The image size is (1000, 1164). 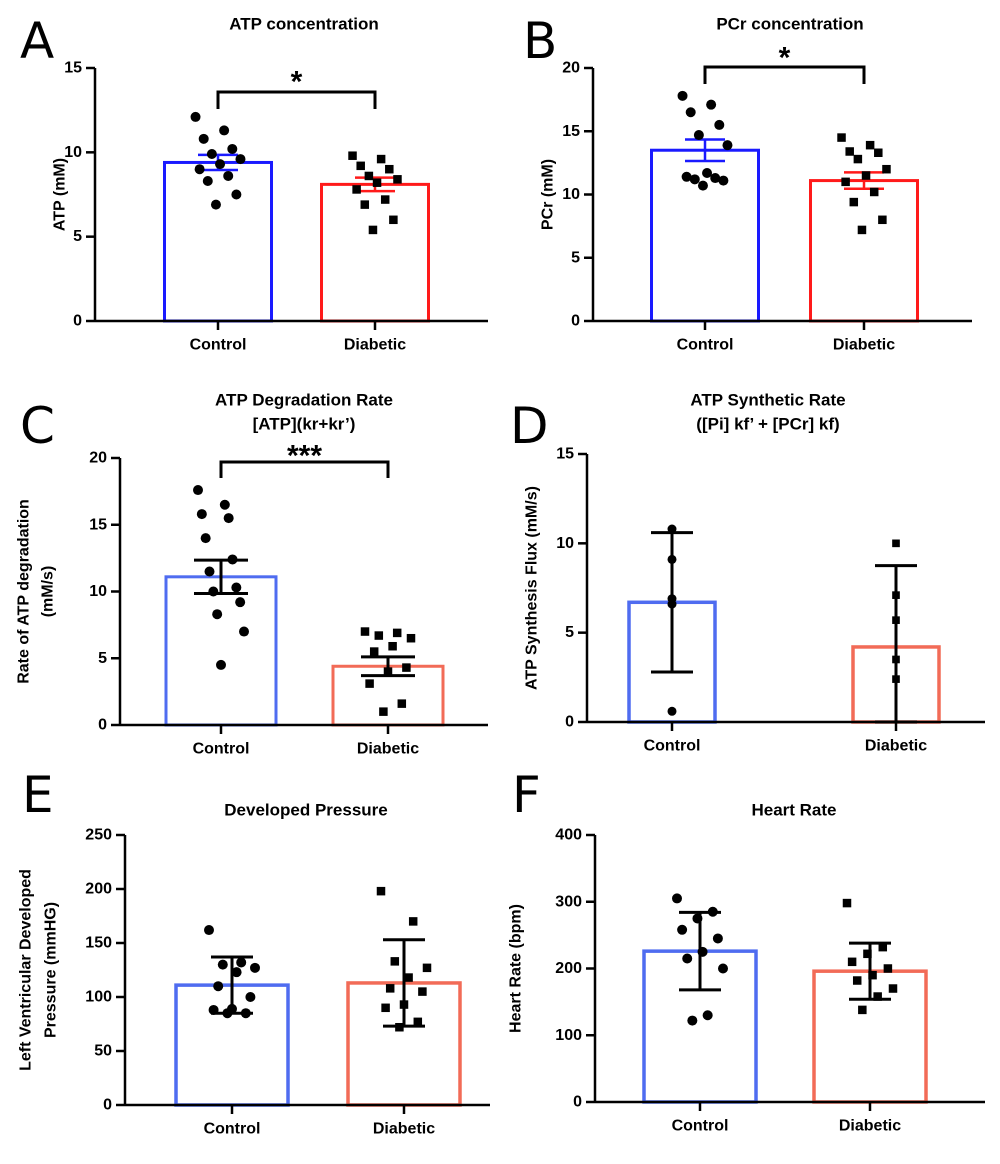 I want to click on panel-b-y-tick-label: 20, so click(x=571, y=68).